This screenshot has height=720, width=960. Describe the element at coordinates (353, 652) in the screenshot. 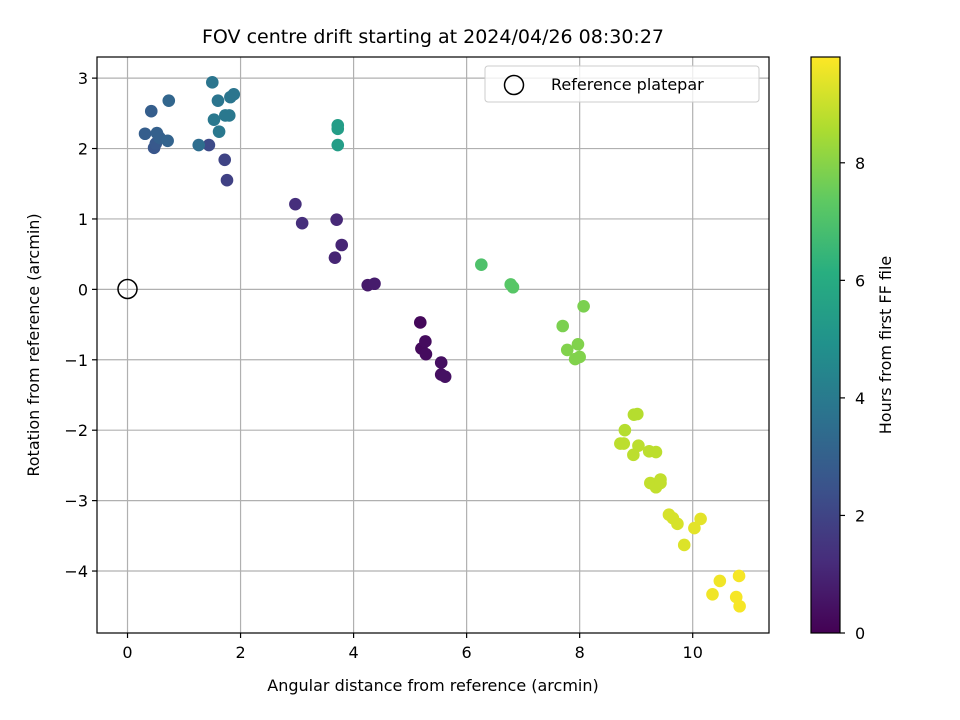

I see `x-tick-label: 4` at that location.